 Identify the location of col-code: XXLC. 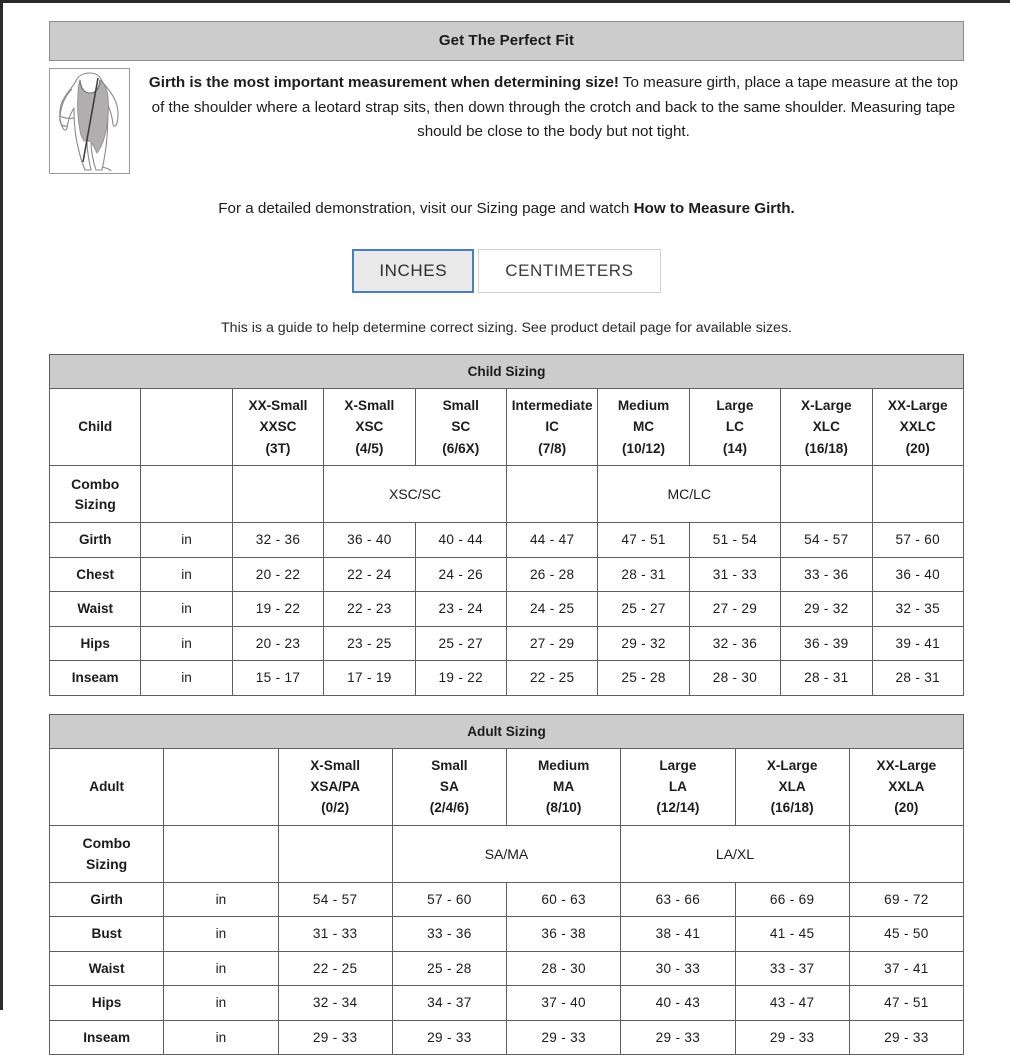
(918, 426).